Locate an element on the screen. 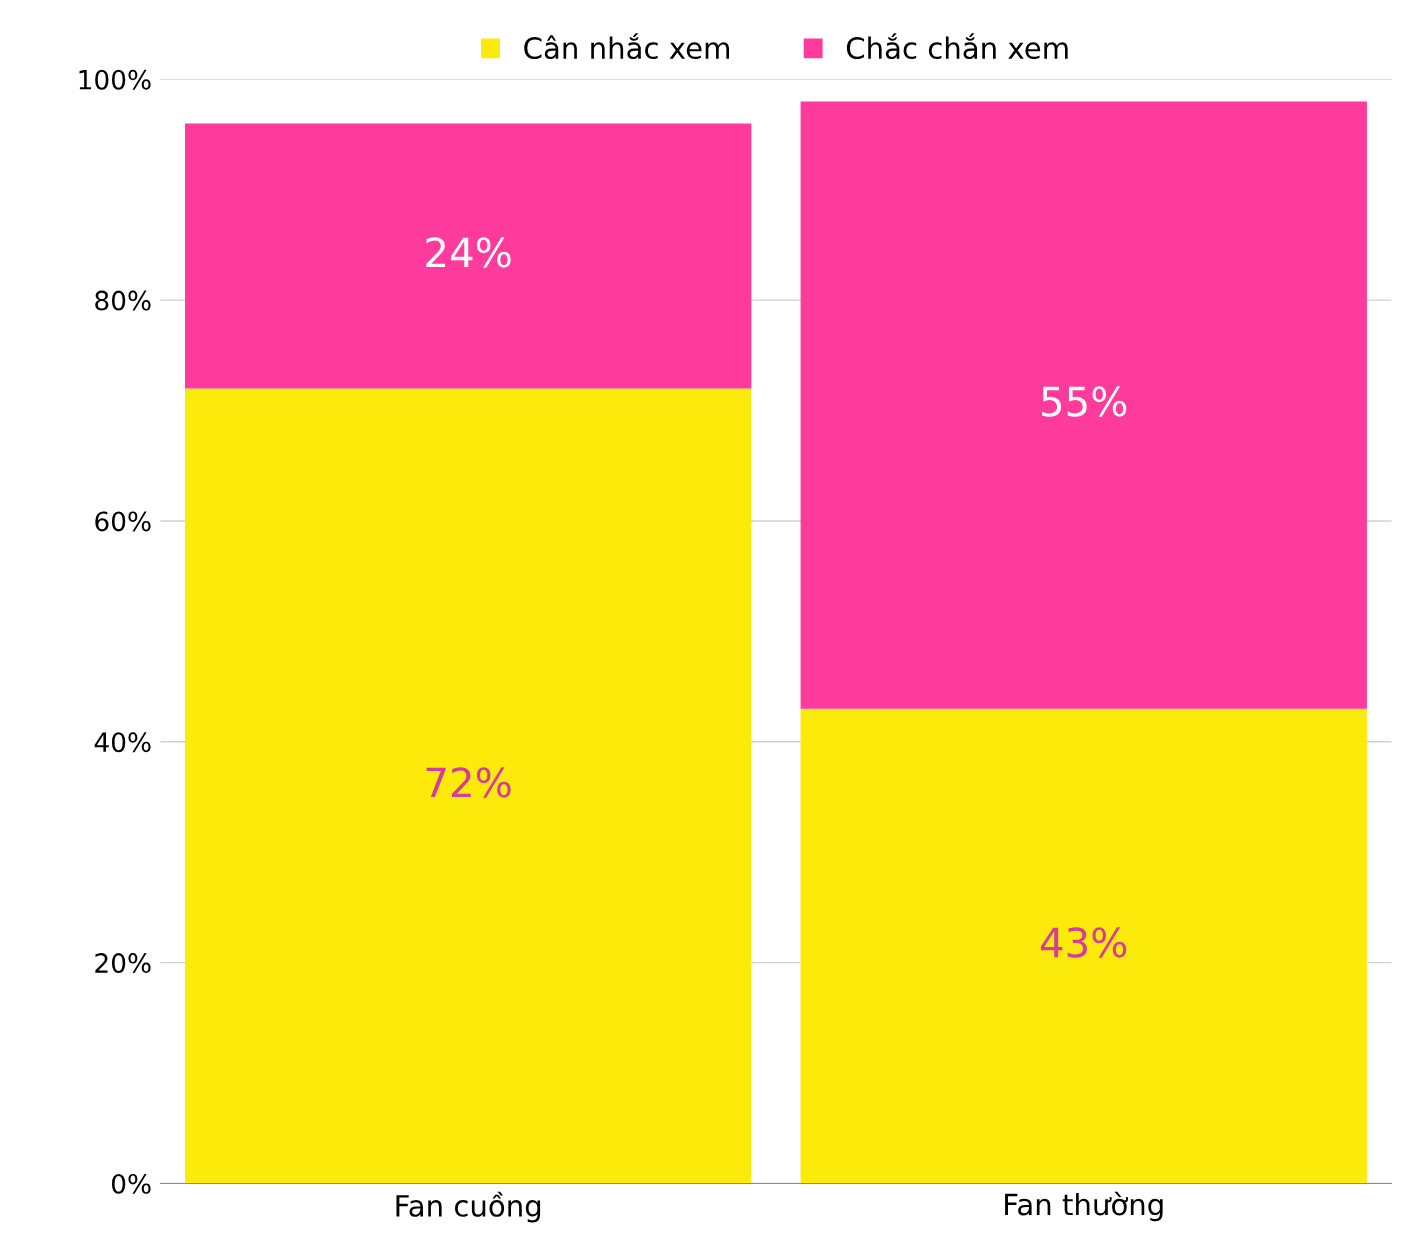  data-label: 43% is located at coordinates (1083, 942).